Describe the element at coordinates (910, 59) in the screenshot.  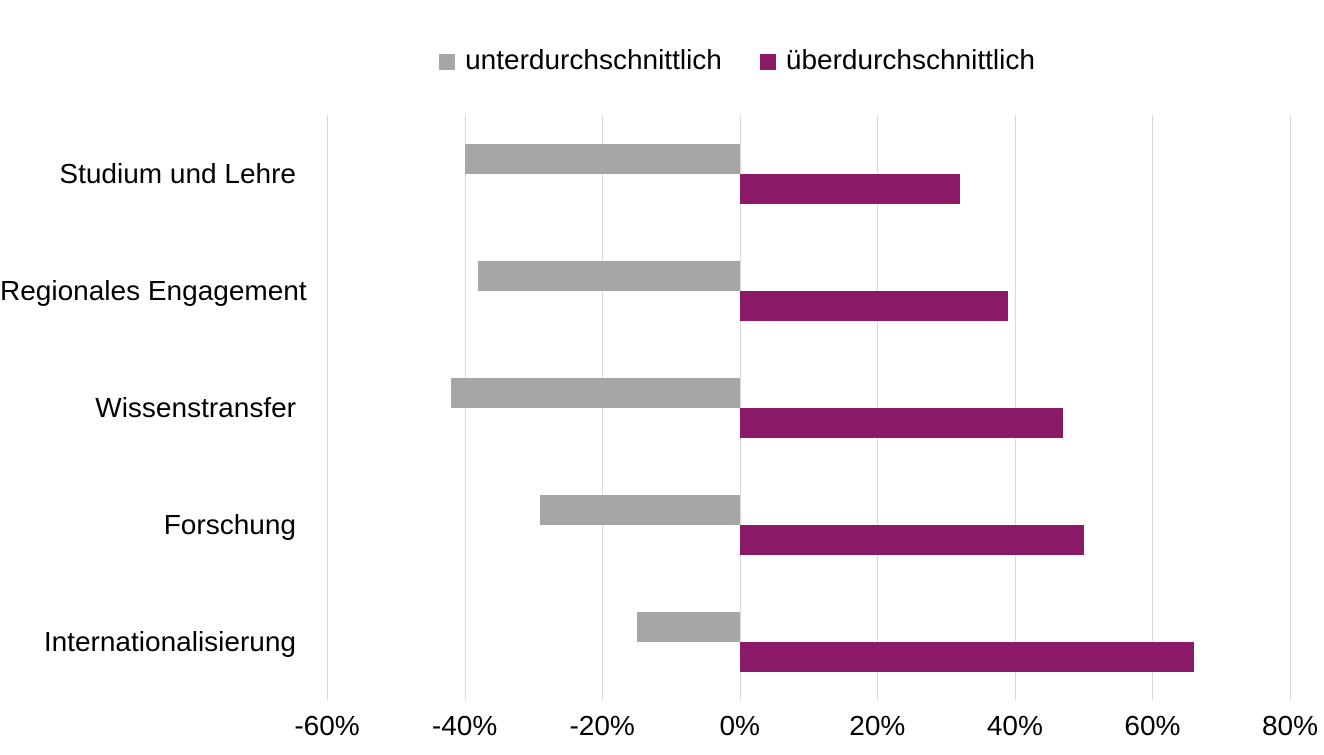
I see `legend-label-ueberdurchschnittlich: überdurchschnittlich` at that location.